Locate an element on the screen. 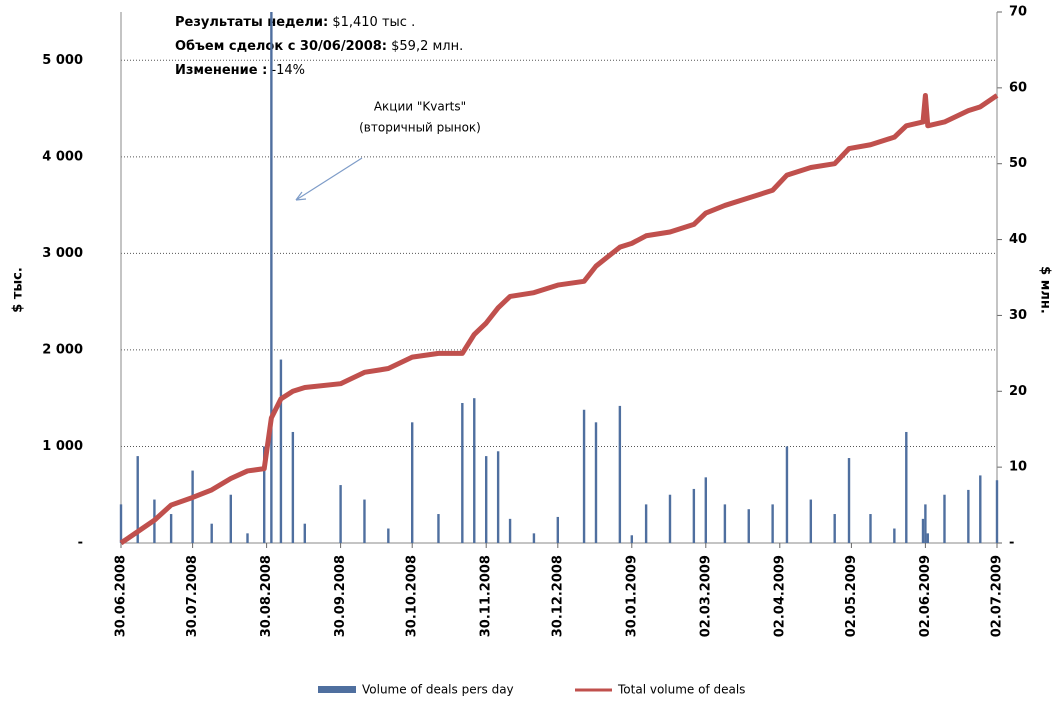  y2-tick-label: 20 is located at coordinates (1018, 391).